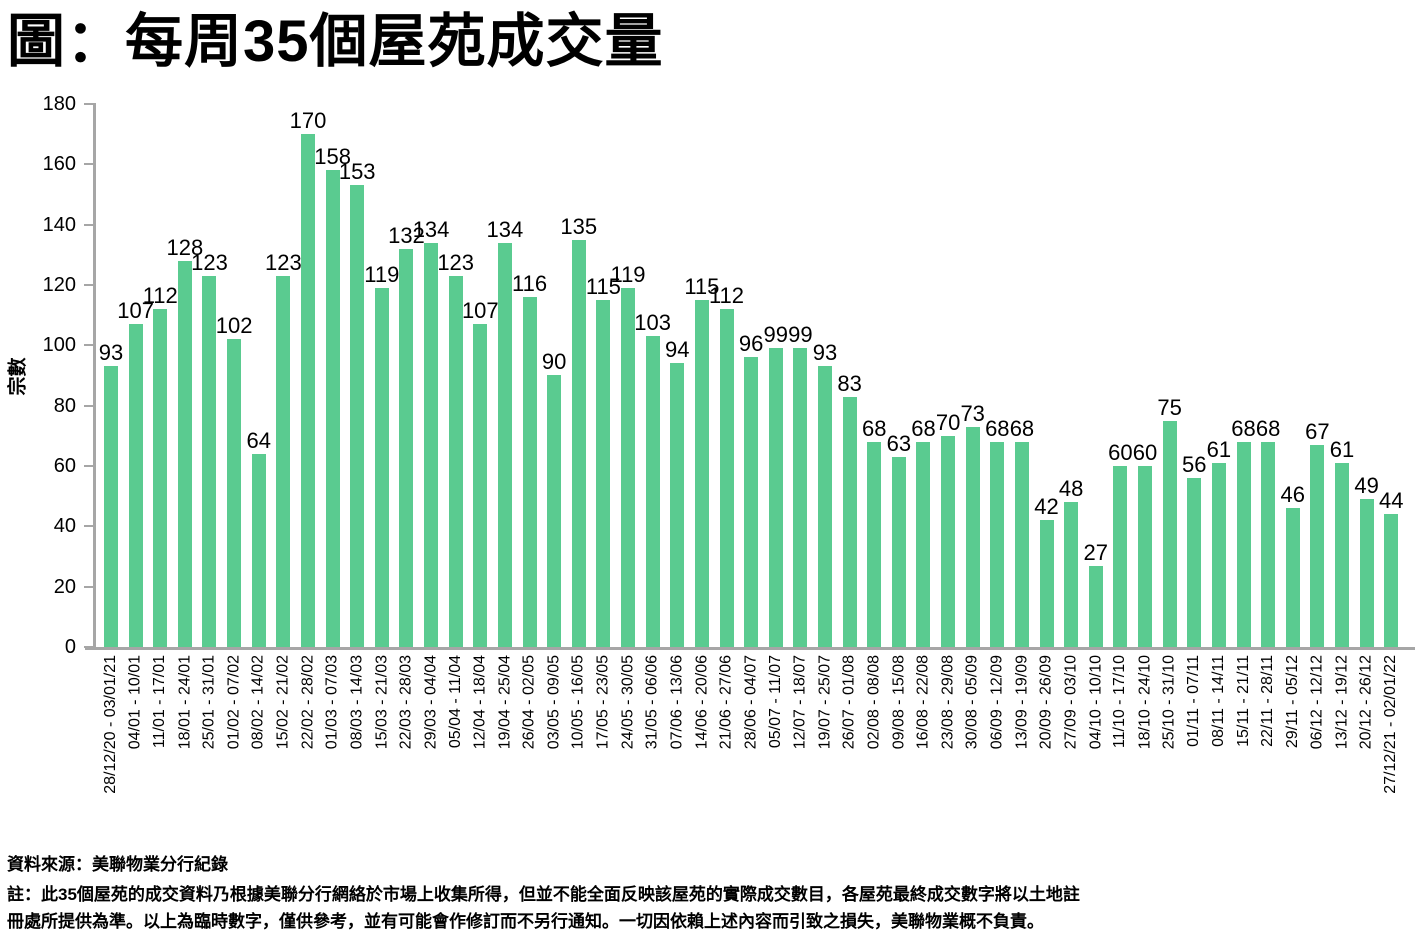 This screenshot has height=948, width=1425. Describe the element at coordinates (1046, 506) in the screenshot. I see `bar-value-label: 42` at that location.